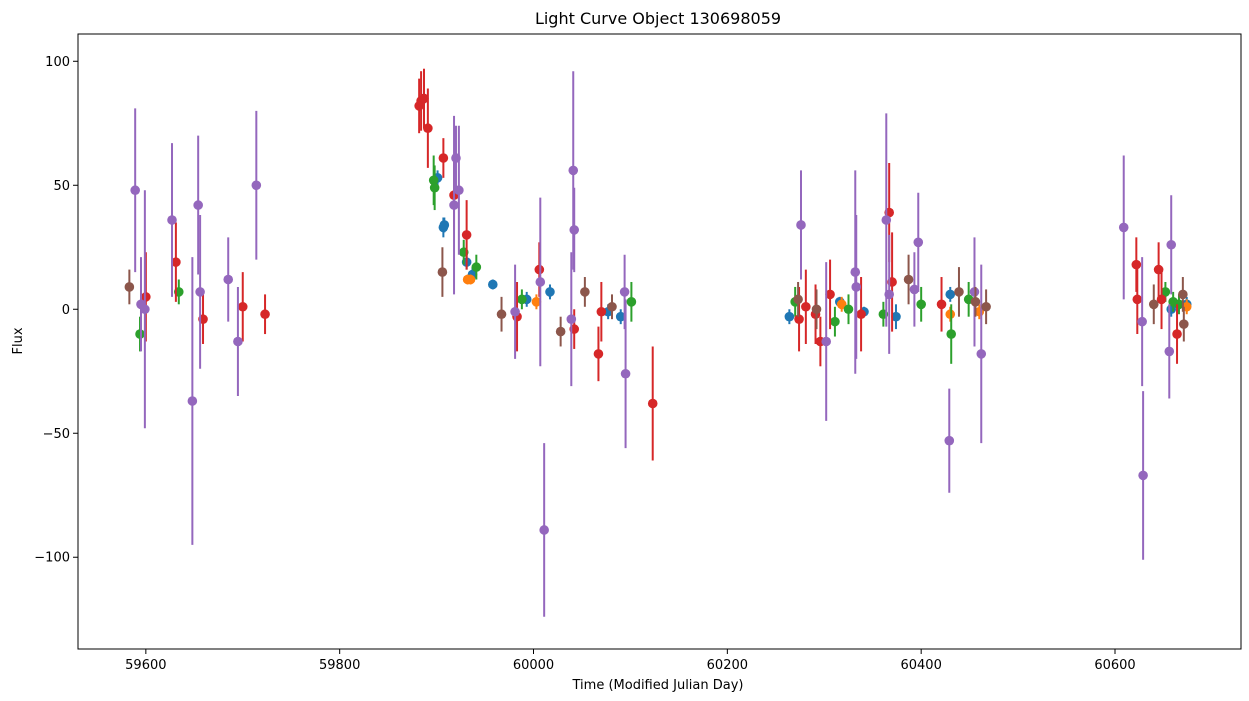 This screenshot has width=1249, height=701. I want to click on x-tick-label: 60200, so click(727, 665).